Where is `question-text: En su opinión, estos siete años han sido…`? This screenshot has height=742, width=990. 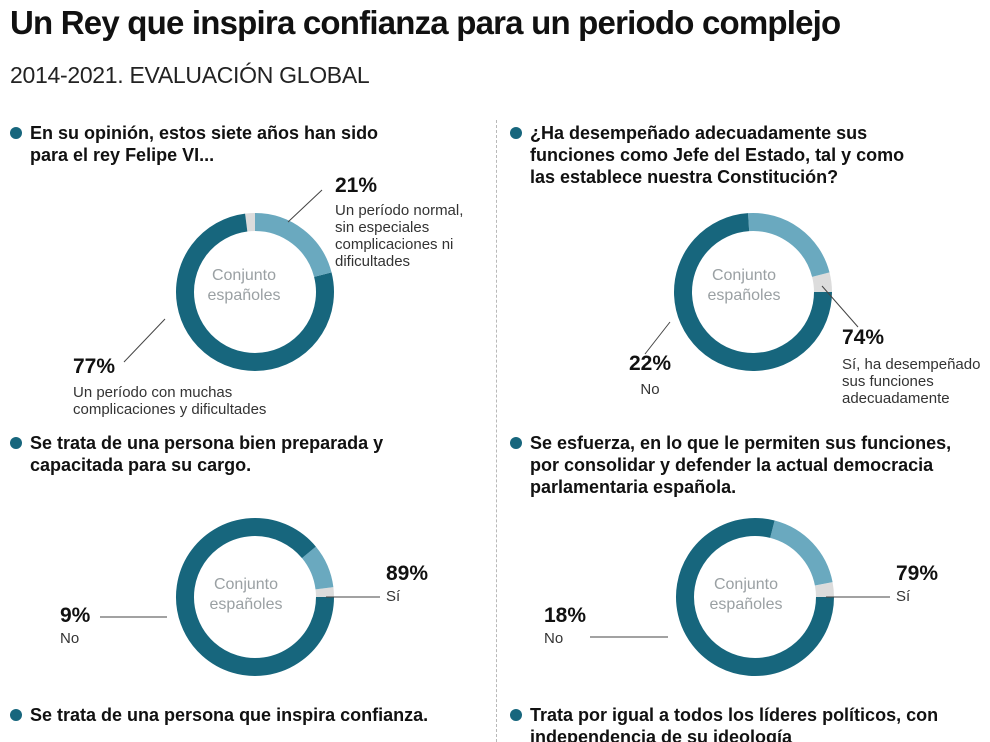 question-text: En su opinión, estos siete años han sido… is located at coordinates (204, 144).